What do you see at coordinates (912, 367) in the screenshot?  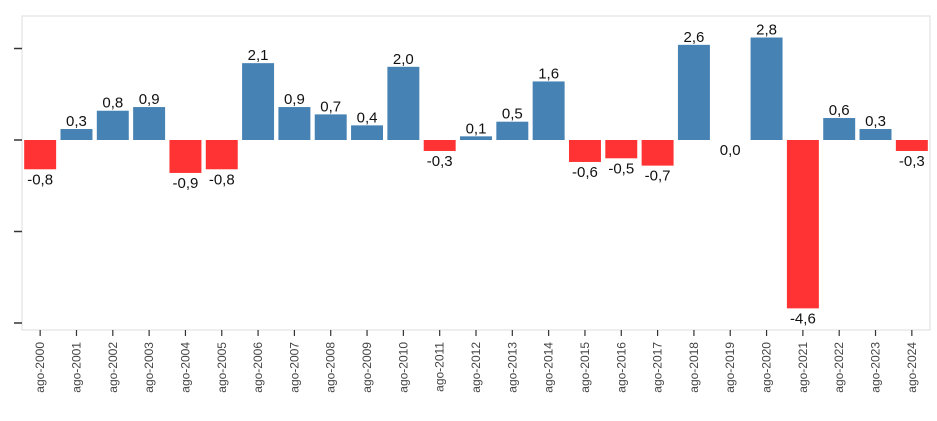 I see `x-tick-label: ago-2024` at bounding box center [912, 367].